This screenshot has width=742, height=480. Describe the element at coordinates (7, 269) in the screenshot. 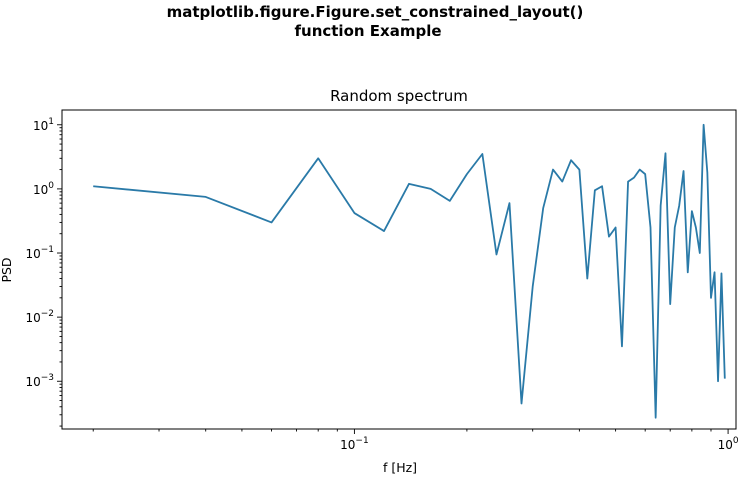

I see `y-axis-label: PSD` at that location.